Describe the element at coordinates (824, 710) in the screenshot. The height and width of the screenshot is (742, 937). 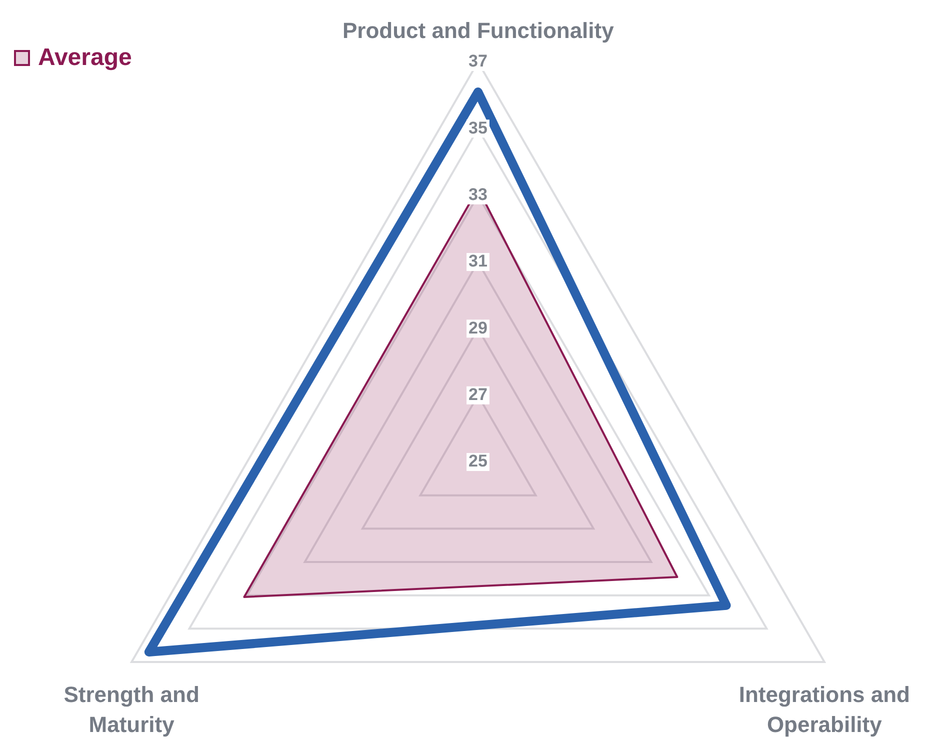
I see `spoke-label: Integrations and Operability` at that location.